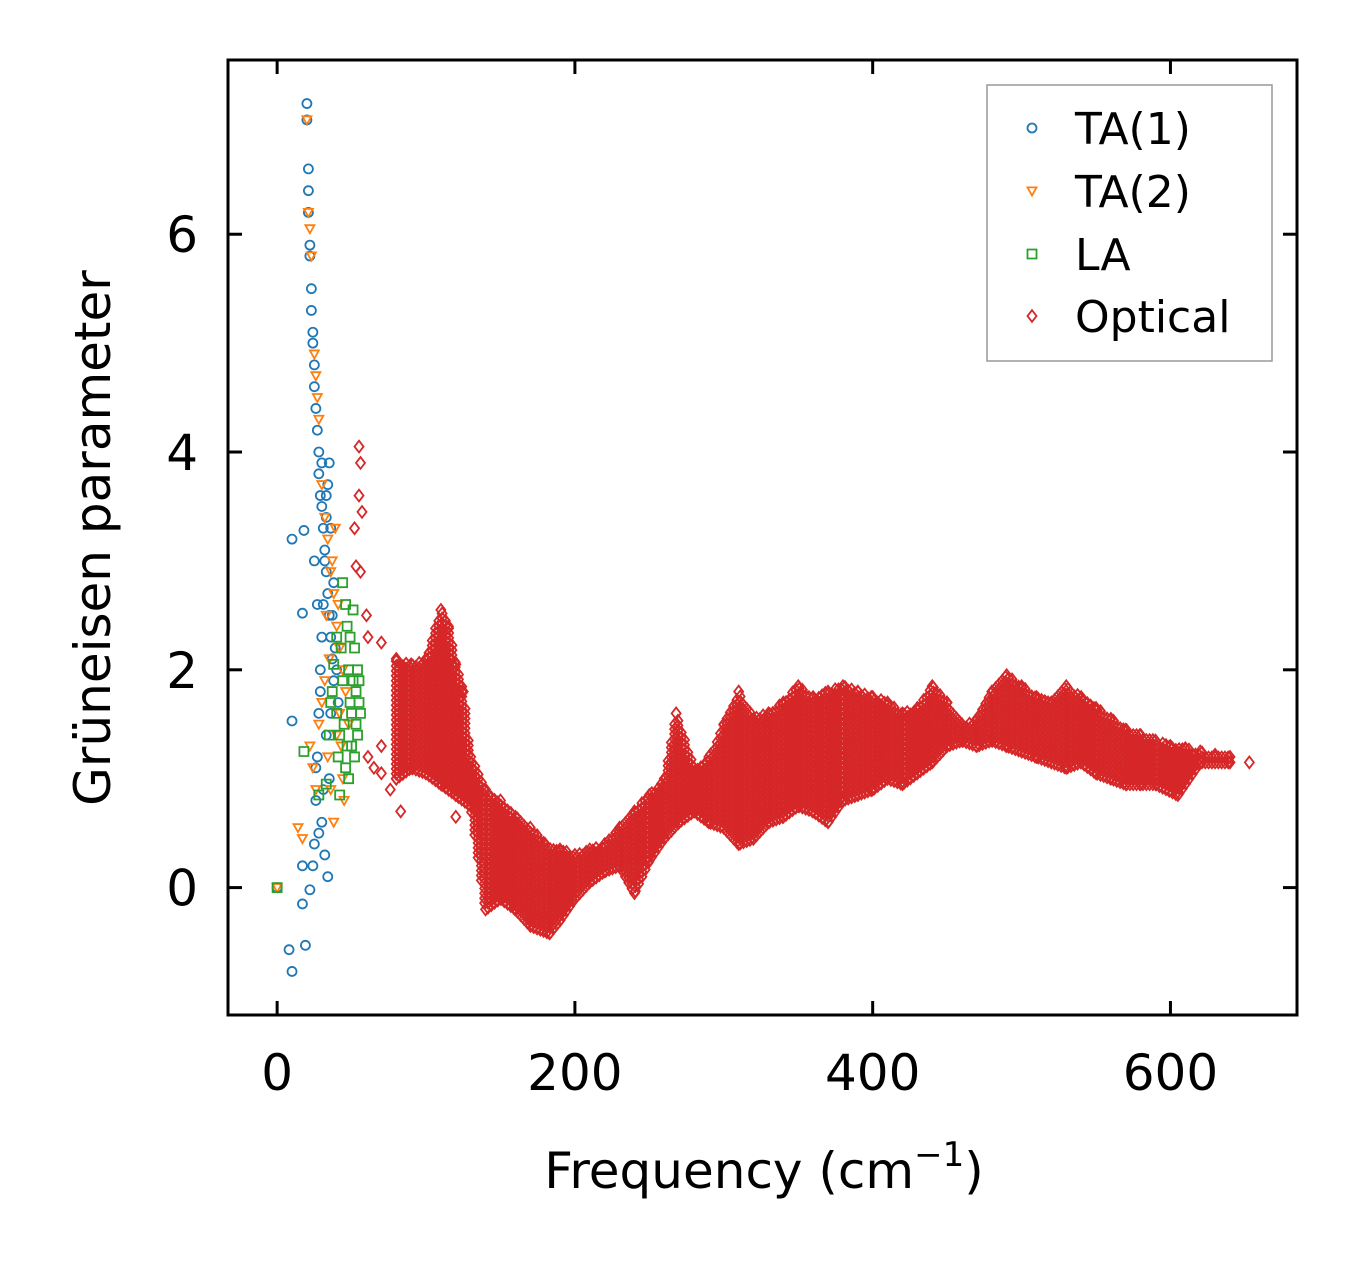  Describe the element at coordinates (182, 453) in the screenshot. I see `y-tick-label: 4` at that location.